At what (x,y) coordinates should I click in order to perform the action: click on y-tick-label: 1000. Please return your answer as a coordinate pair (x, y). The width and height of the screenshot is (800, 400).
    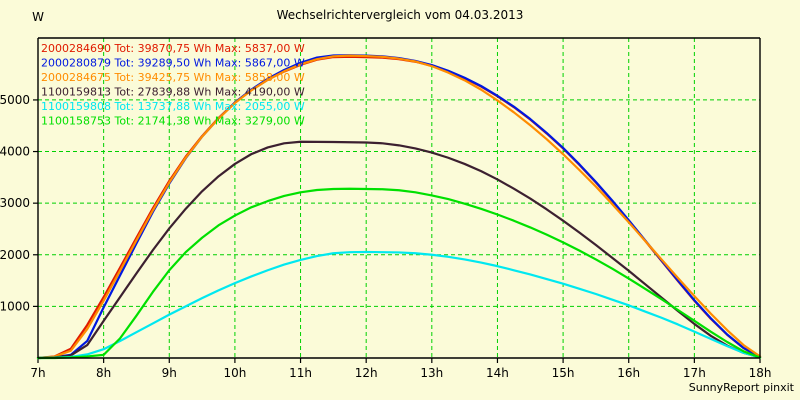
    Looking at the image, I should click on (15, 306).